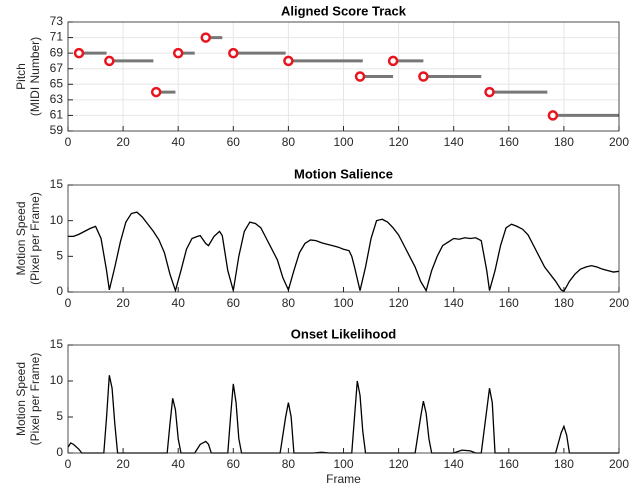  I want to click on subplot-title: Aligned Score Track, so click(344, 10).